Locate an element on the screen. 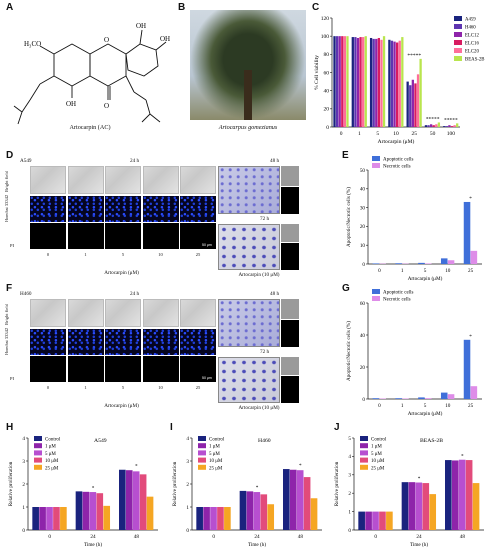 Image resolution: width=490 pixels, height=550 pixels. legend-label: 10 μM is located at coordinates (378, 461).